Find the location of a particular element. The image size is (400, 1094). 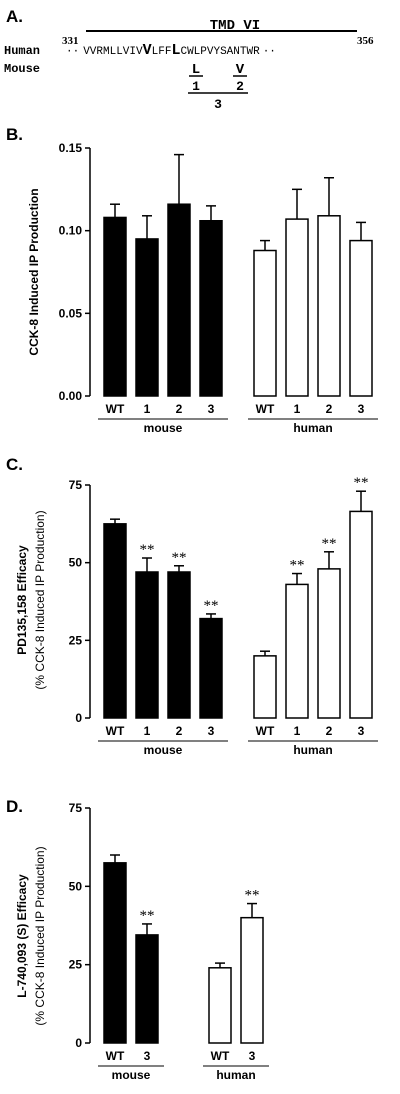

human-seq-suffix: CWLPVYSANTWR is located at coordinates (220, 52).